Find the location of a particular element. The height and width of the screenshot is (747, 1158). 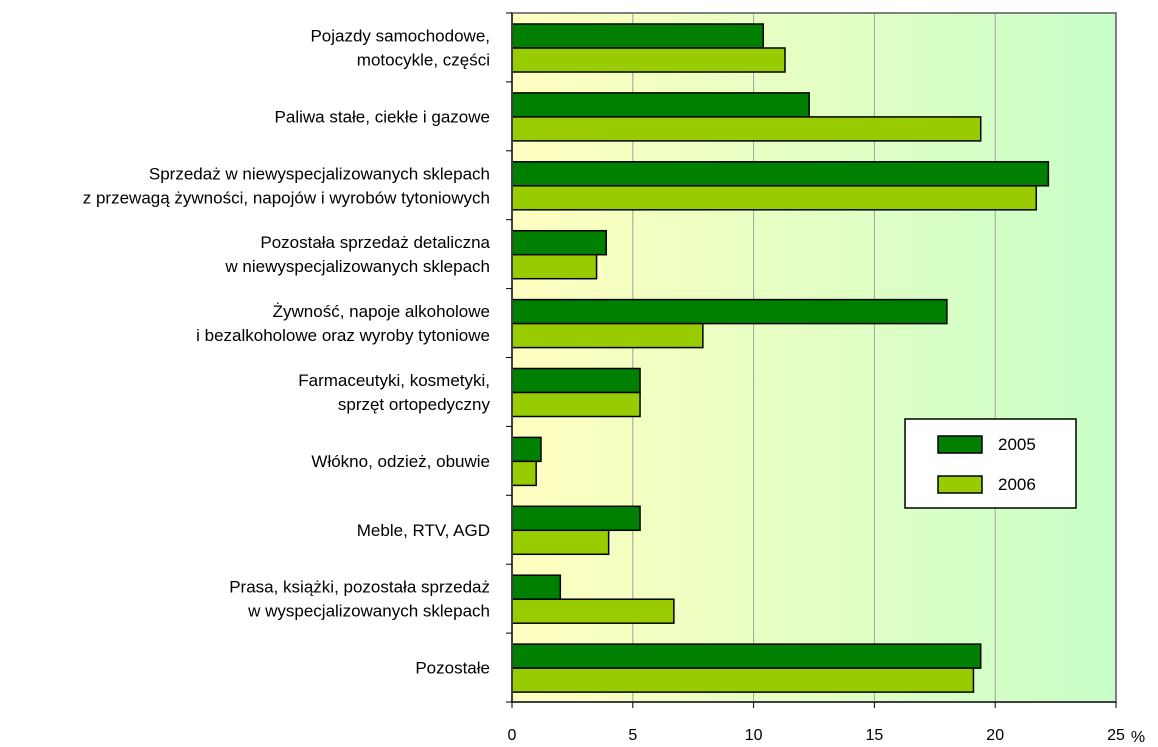

x-tick-label: 10 is located at coordinates (754, 735).